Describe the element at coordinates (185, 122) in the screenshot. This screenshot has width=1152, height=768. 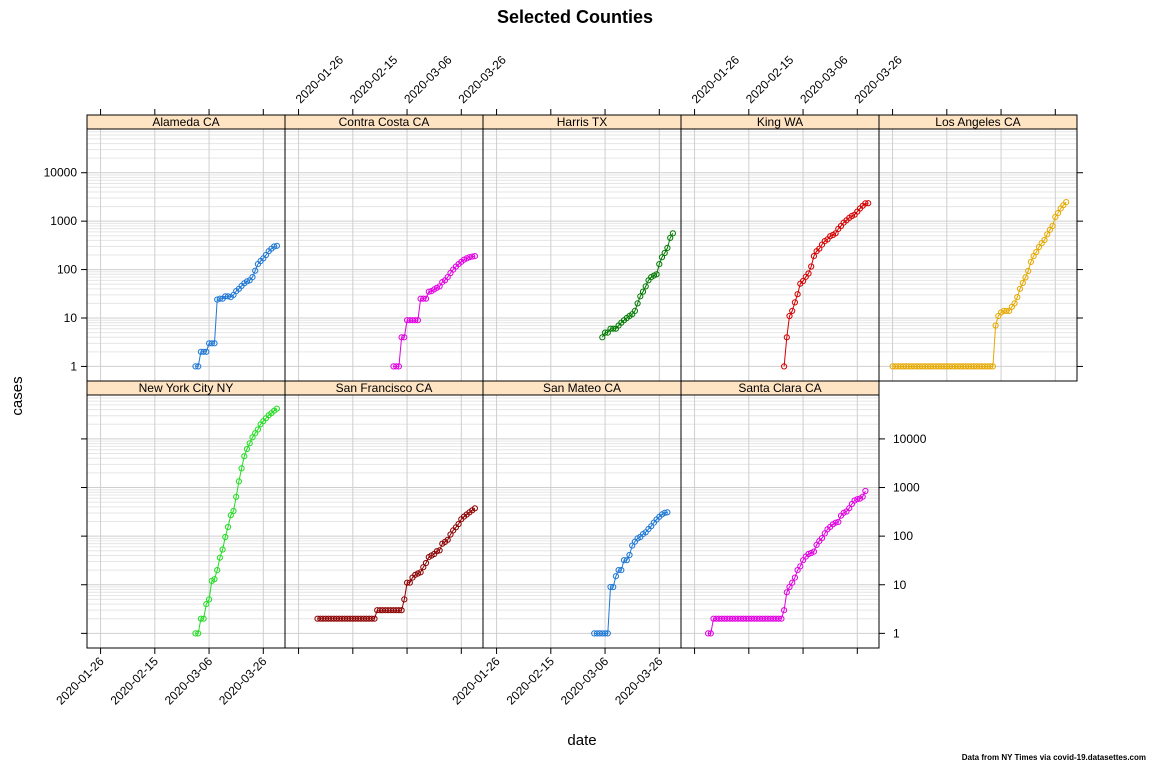
I see `panel-strip-label: Alameda CA` at that location.